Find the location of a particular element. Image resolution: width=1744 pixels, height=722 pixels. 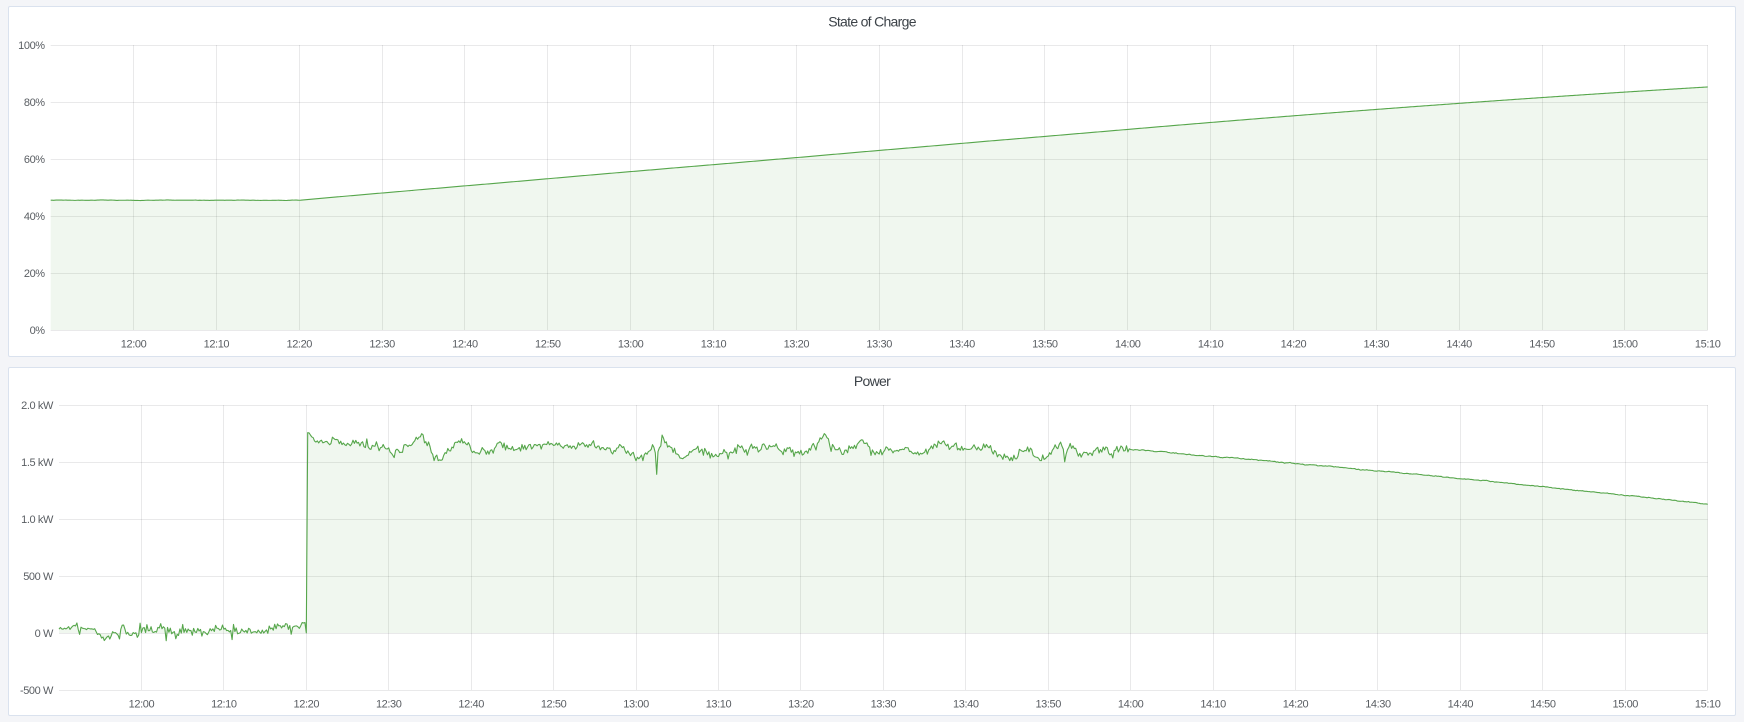

svg-text: 0% is located at coordinates (38, 331).